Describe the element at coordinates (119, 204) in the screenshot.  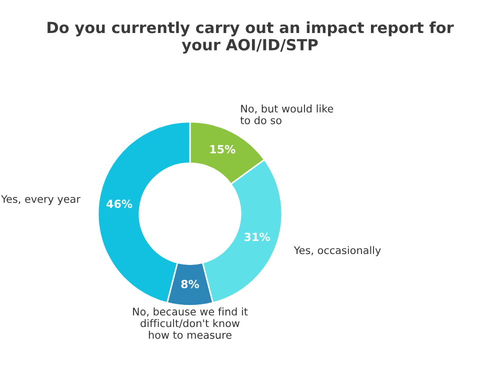
I see `data-label: 46%` at that location.